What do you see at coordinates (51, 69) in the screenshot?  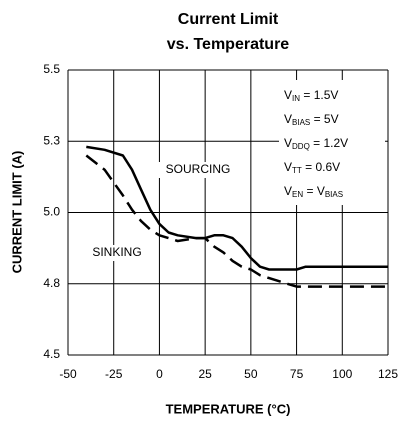 I see `y-tick-label: 5.5` at bounding box center [51, 69].